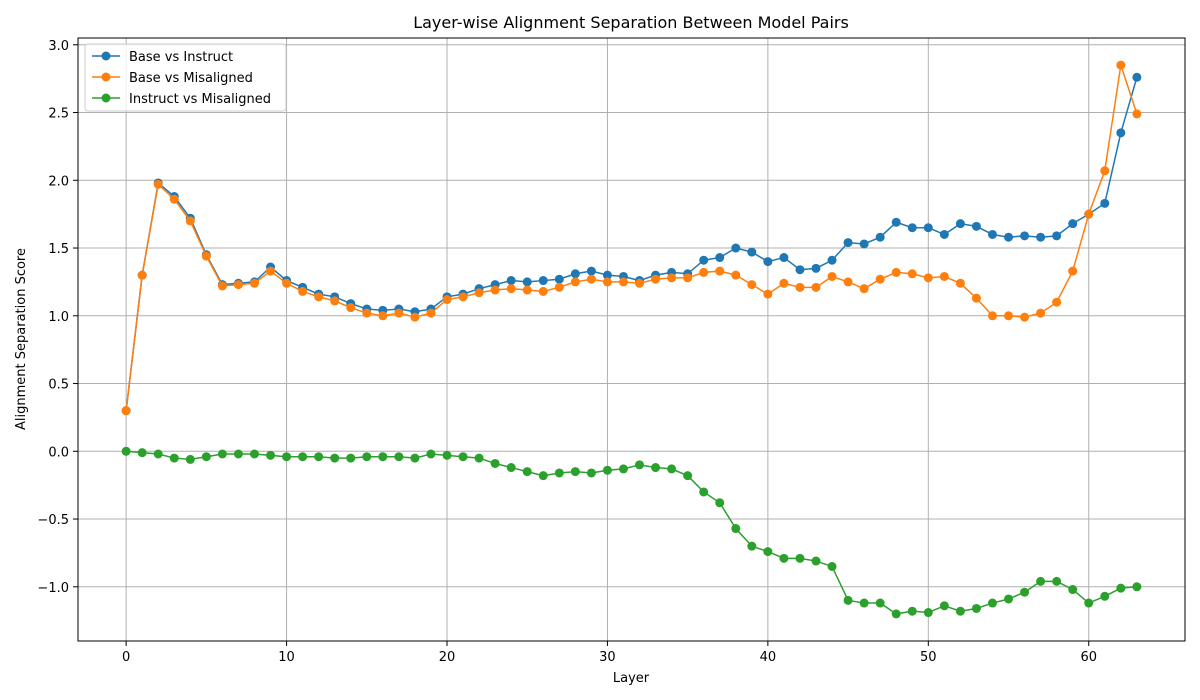 The height and width of the screenshot is (700, 1200). What do you see at coordinates (200, 99) in the screenshot?
I see `legend-label: Instruct vs Misaligned` at bounding box center [200, 99].